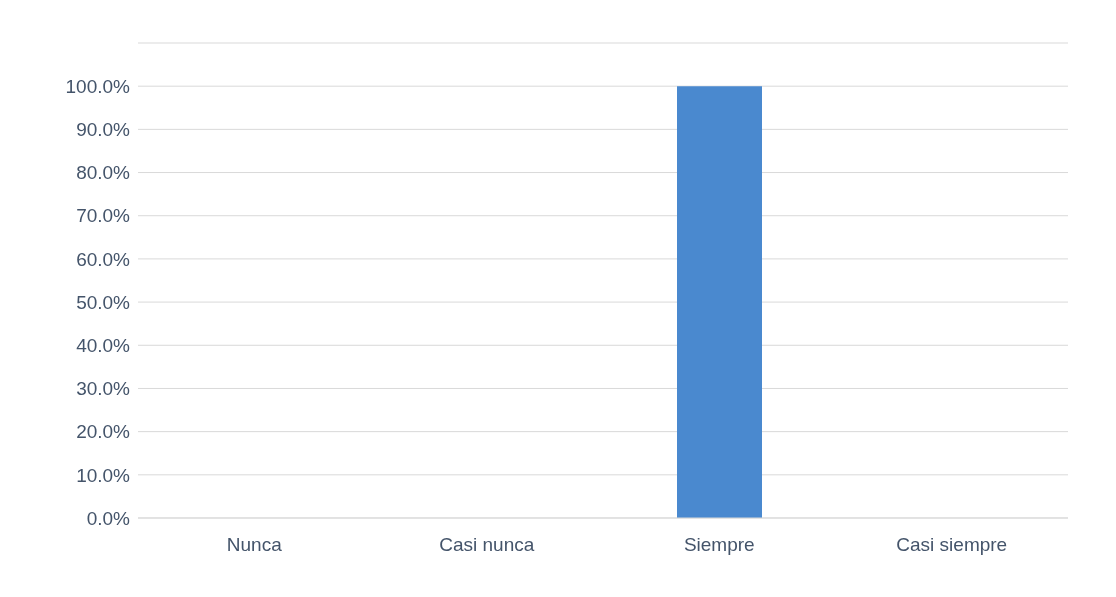 Image resolution: width=1116 pixels, height=597 pixels. What do you see at coordinates (487, 545) in the screenshot?
I see `x-tick-label: Casi nunca` at bounding box center [487, 545].